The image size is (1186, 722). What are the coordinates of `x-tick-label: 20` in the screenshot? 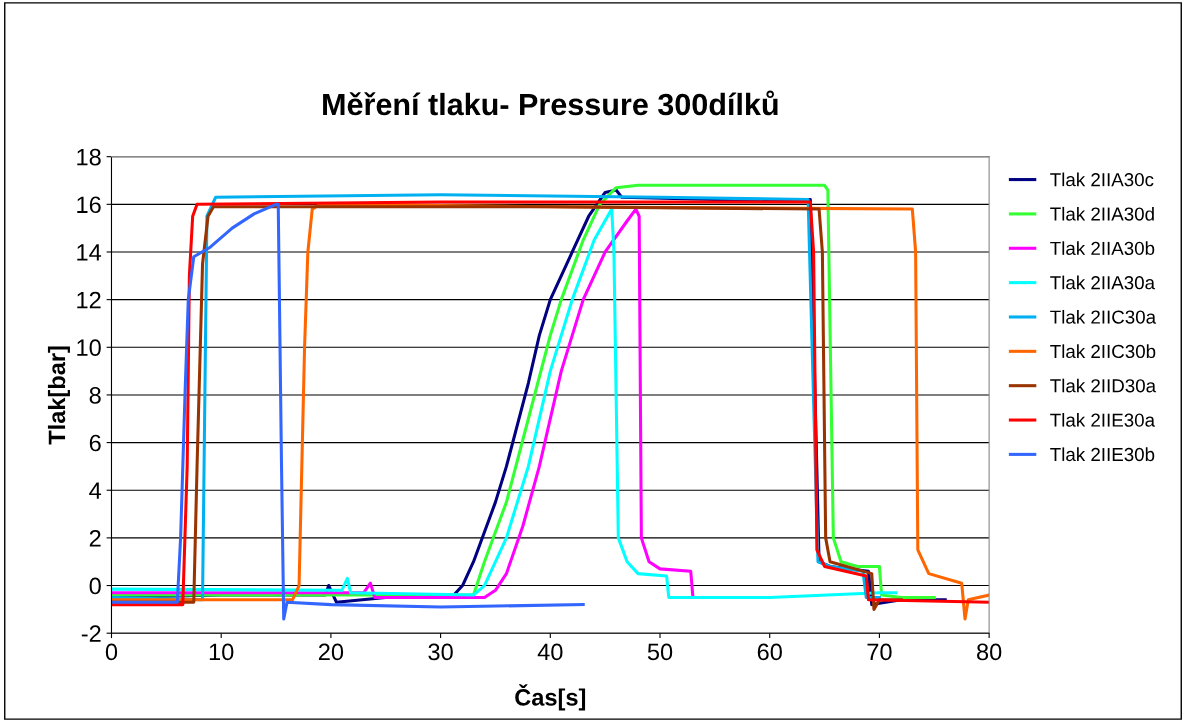 It's located at (331, 652).